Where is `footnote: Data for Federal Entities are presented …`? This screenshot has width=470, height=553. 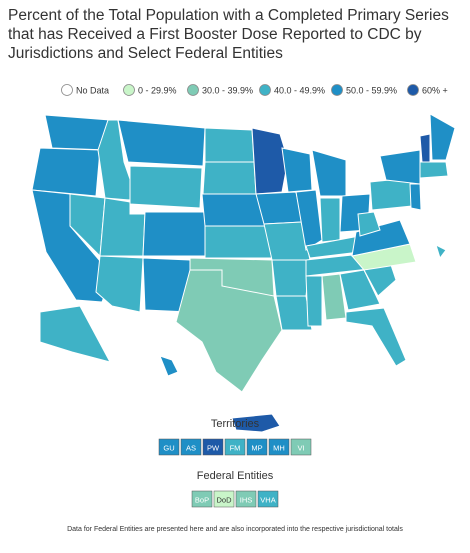
footnote: Data for Federal Entities are presented … is located at coordinates (235, 529).